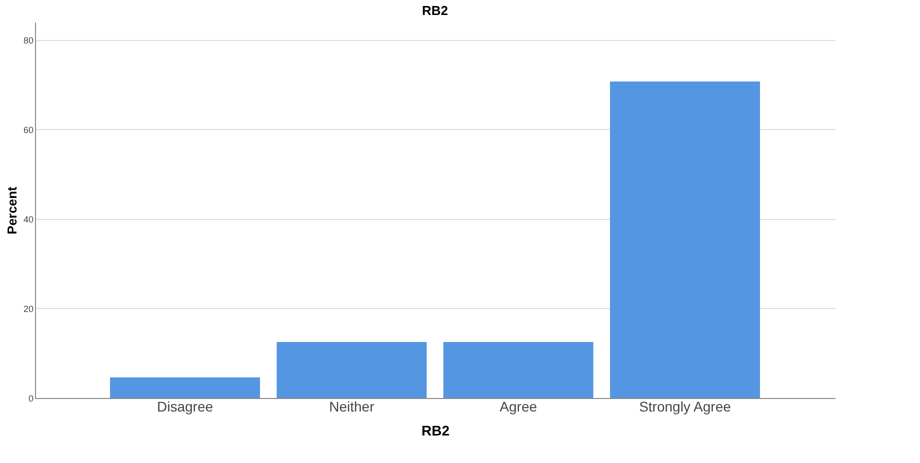 The image size is (920, 463). I want to click on x-tick-label: Strongly Agree, so click(685, 406).